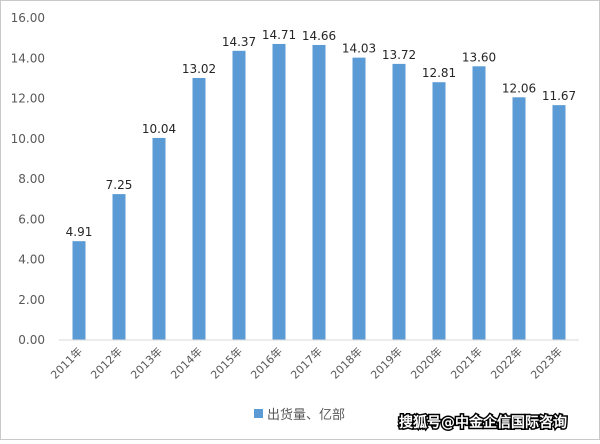  Describe the element at coordinates (31, 219) in the screenshot. I see `y-tick-label: 6.00` at that location.